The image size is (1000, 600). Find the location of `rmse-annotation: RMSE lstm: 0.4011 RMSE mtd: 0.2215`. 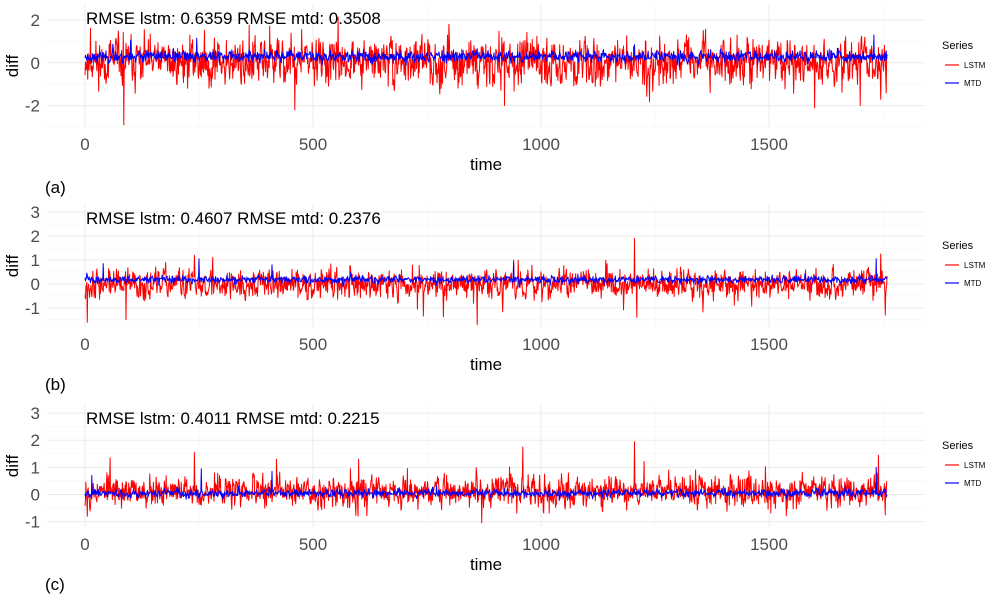

rmse-annotation: RMSE lstm: 0.4011 RMSE mtd: 0.2215 is located at coordinates (233, 418).